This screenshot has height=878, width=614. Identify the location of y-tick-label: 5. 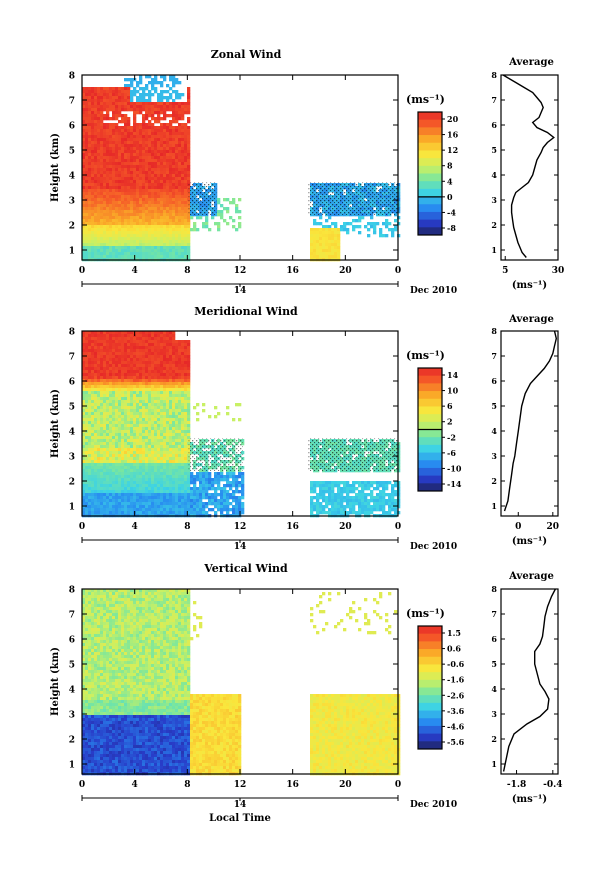
(72, 408).